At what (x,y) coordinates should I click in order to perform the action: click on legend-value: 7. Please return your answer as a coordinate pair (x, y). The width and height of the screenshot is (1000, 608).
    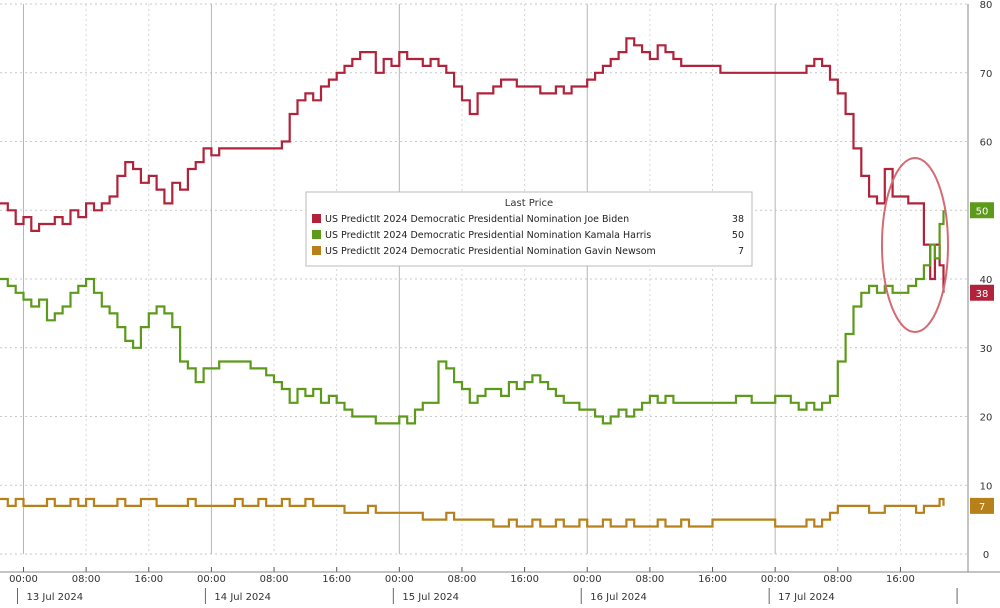
    Looking at the image, I should click on (741, 251).